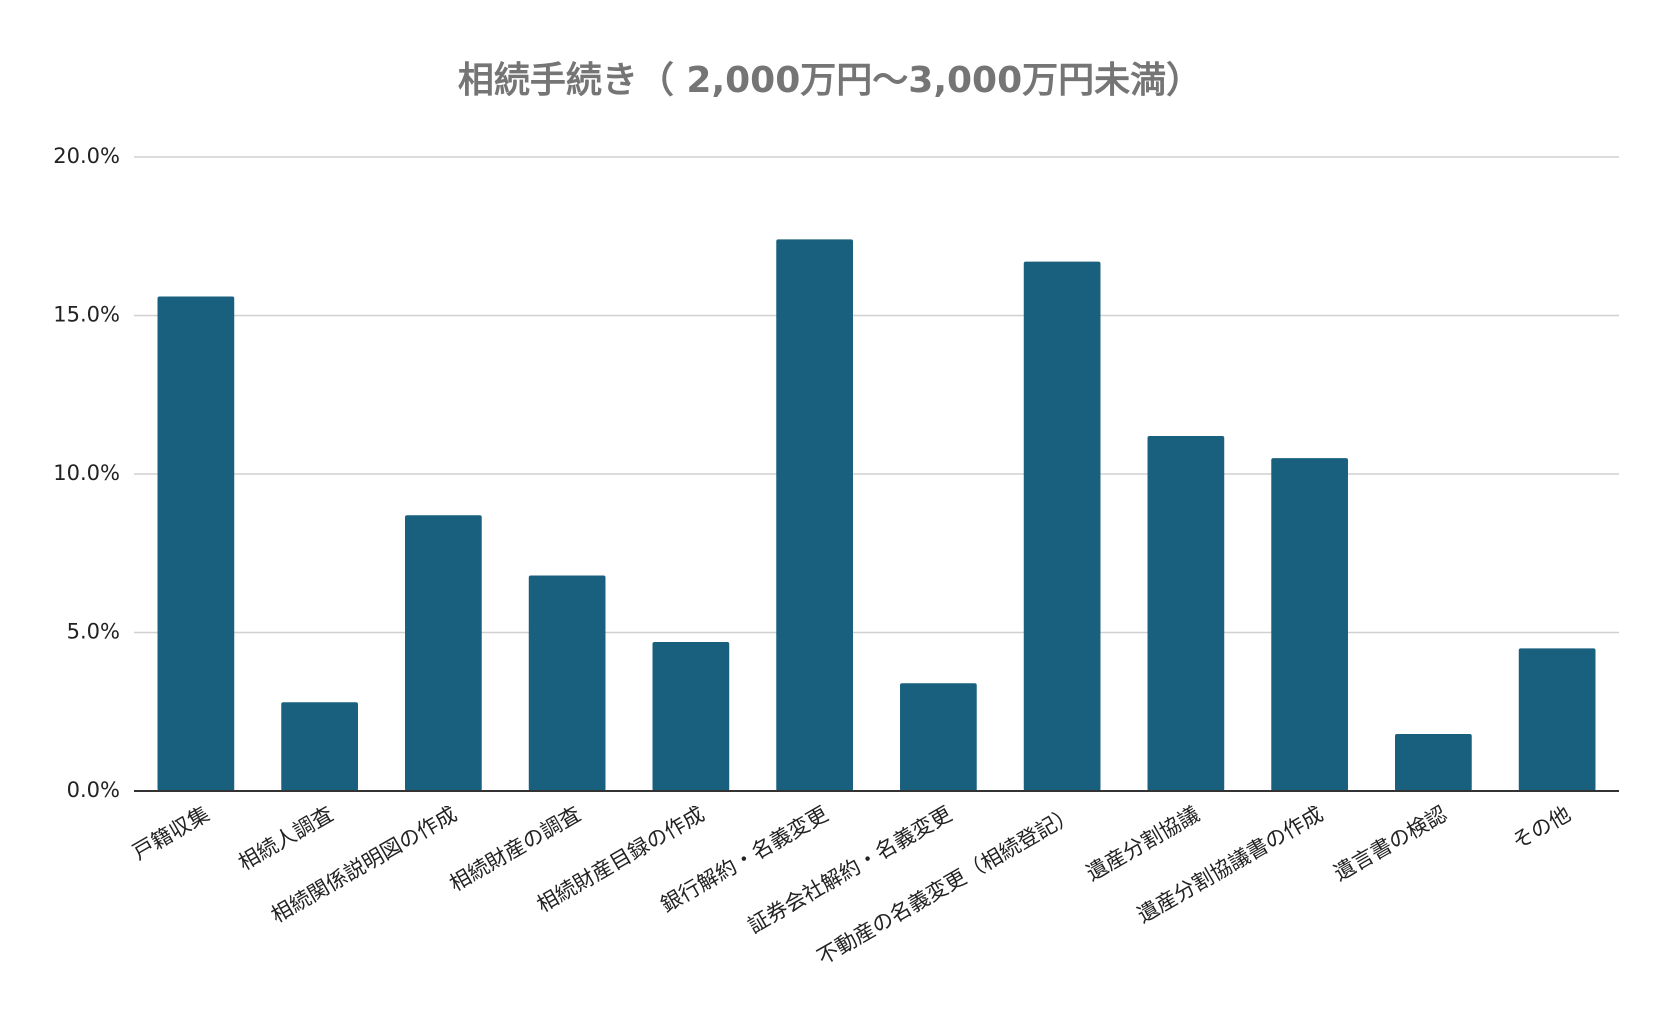 This screenshot has height=1028, width=1661. What do you see at coordinates (1541, 828) in the screenshot?
I see `x-tick-label: その他` at bounding box center [1541, 828].